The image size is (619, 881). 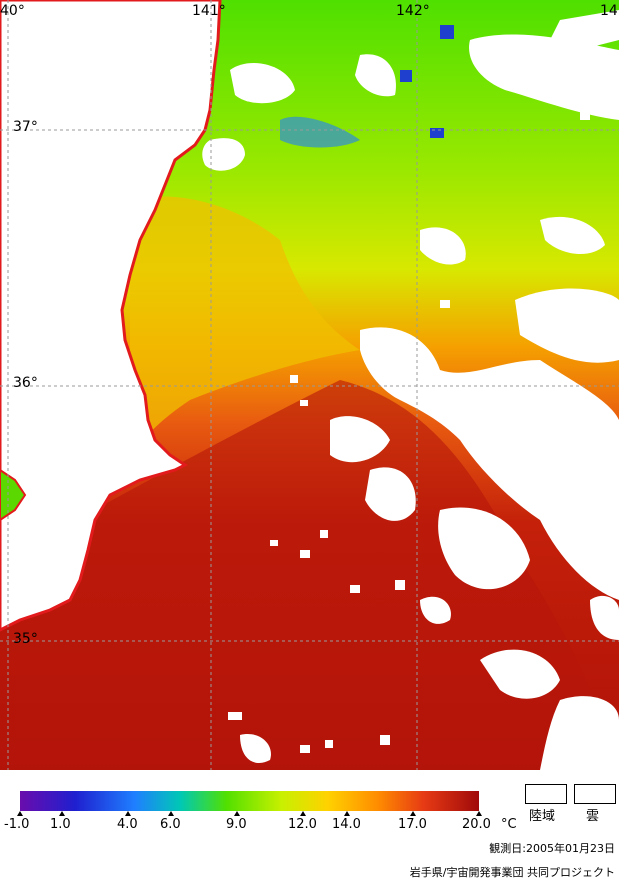 What do you see at coordinates (512, 872) in the screenshot?
I see `credit-line: 岩手県/宇宙開発事業団 共同プロジェクト` at bounding box center [512, 872].